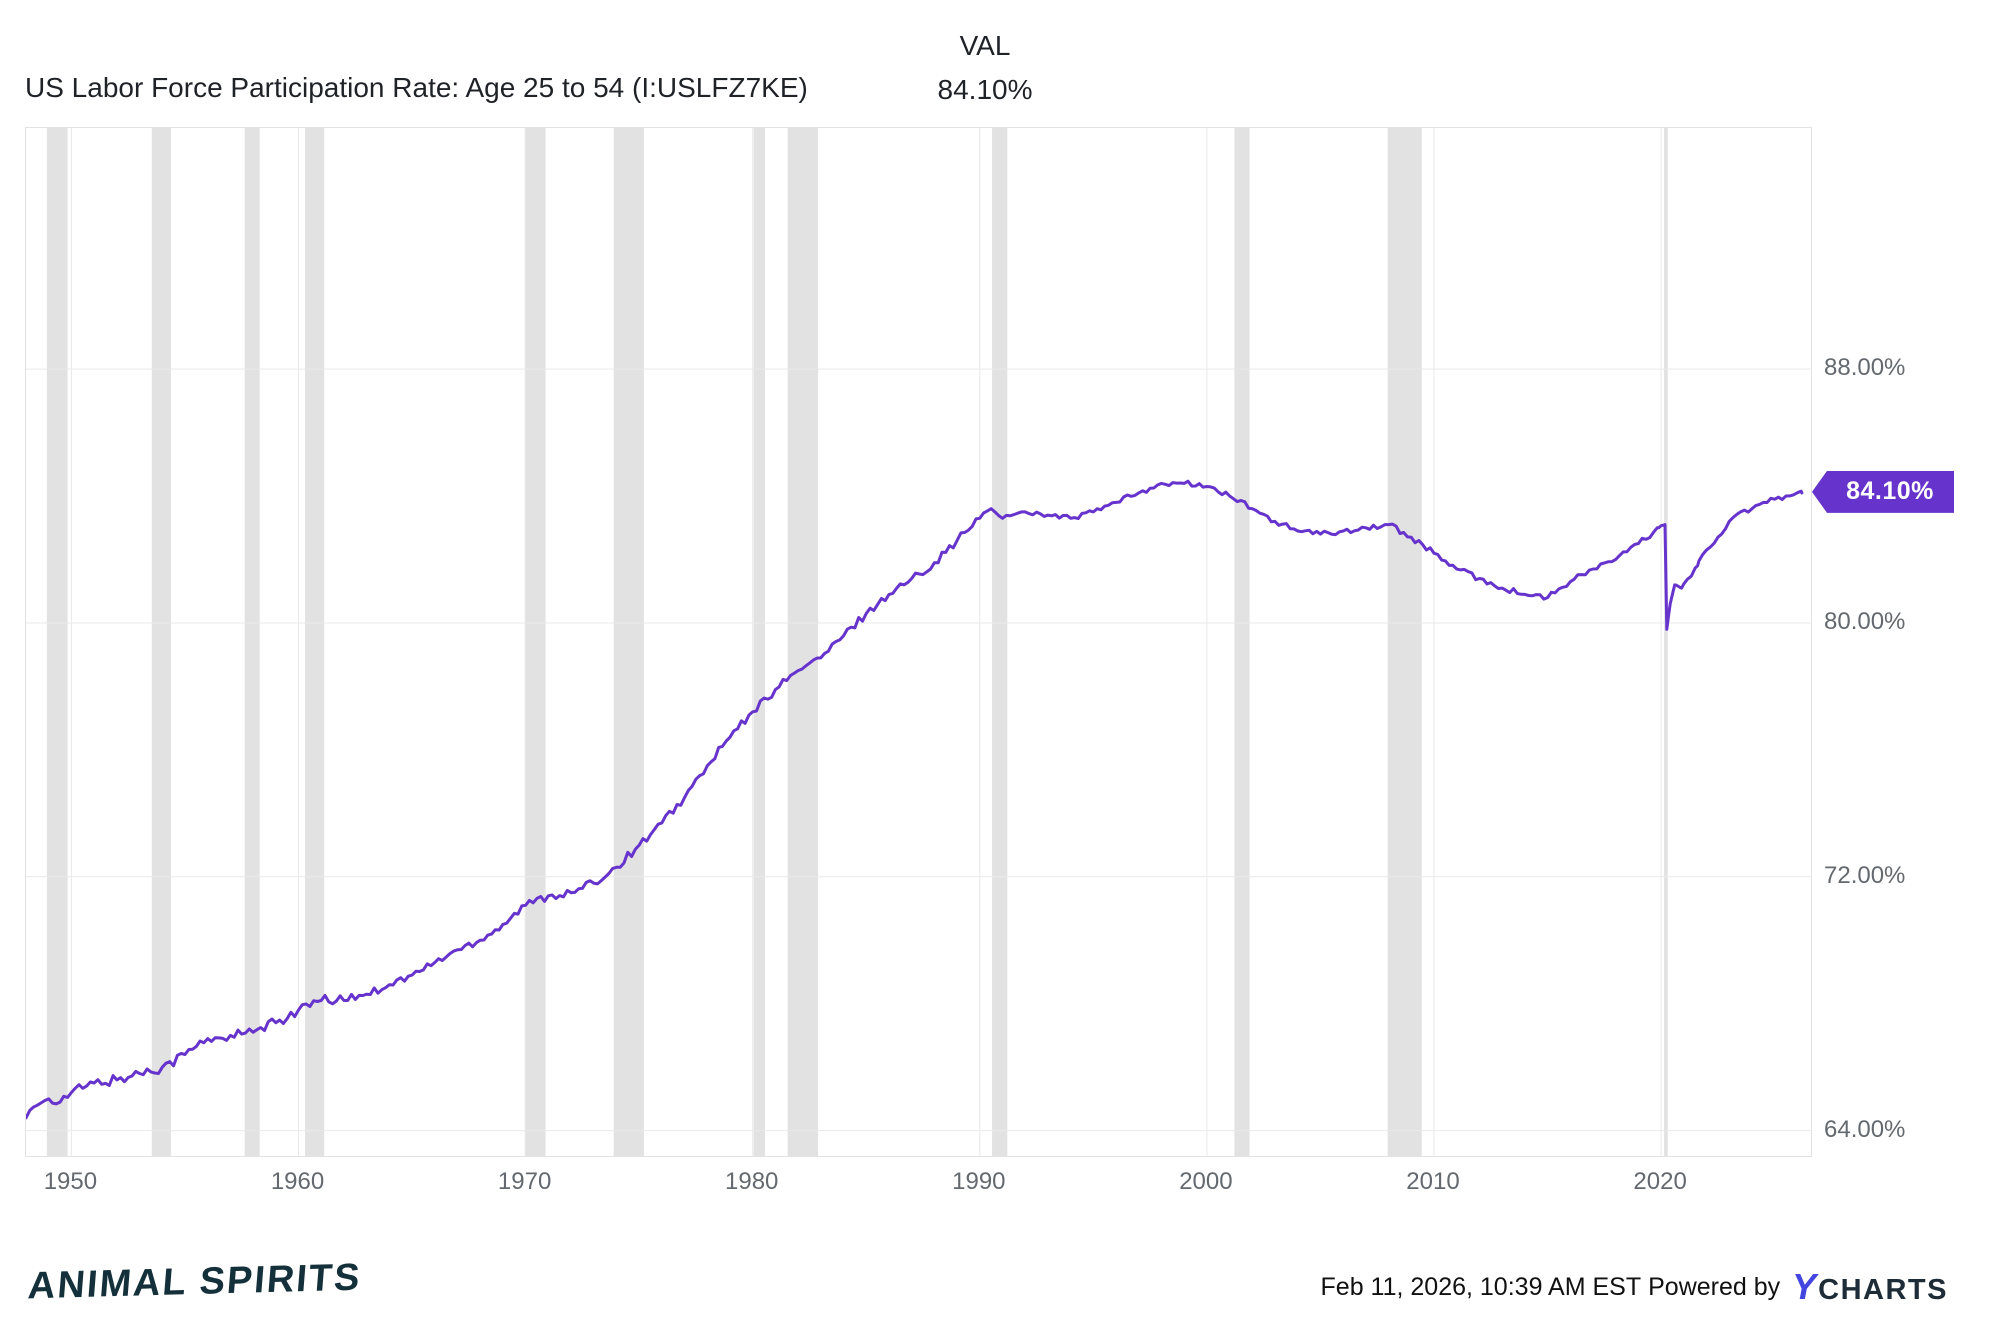 The image size is (2000, 1324). Describe the element at coordinates (1865, 1129) in the screenshot. I see `y-axis-tick-label: 64.00%` at that location.